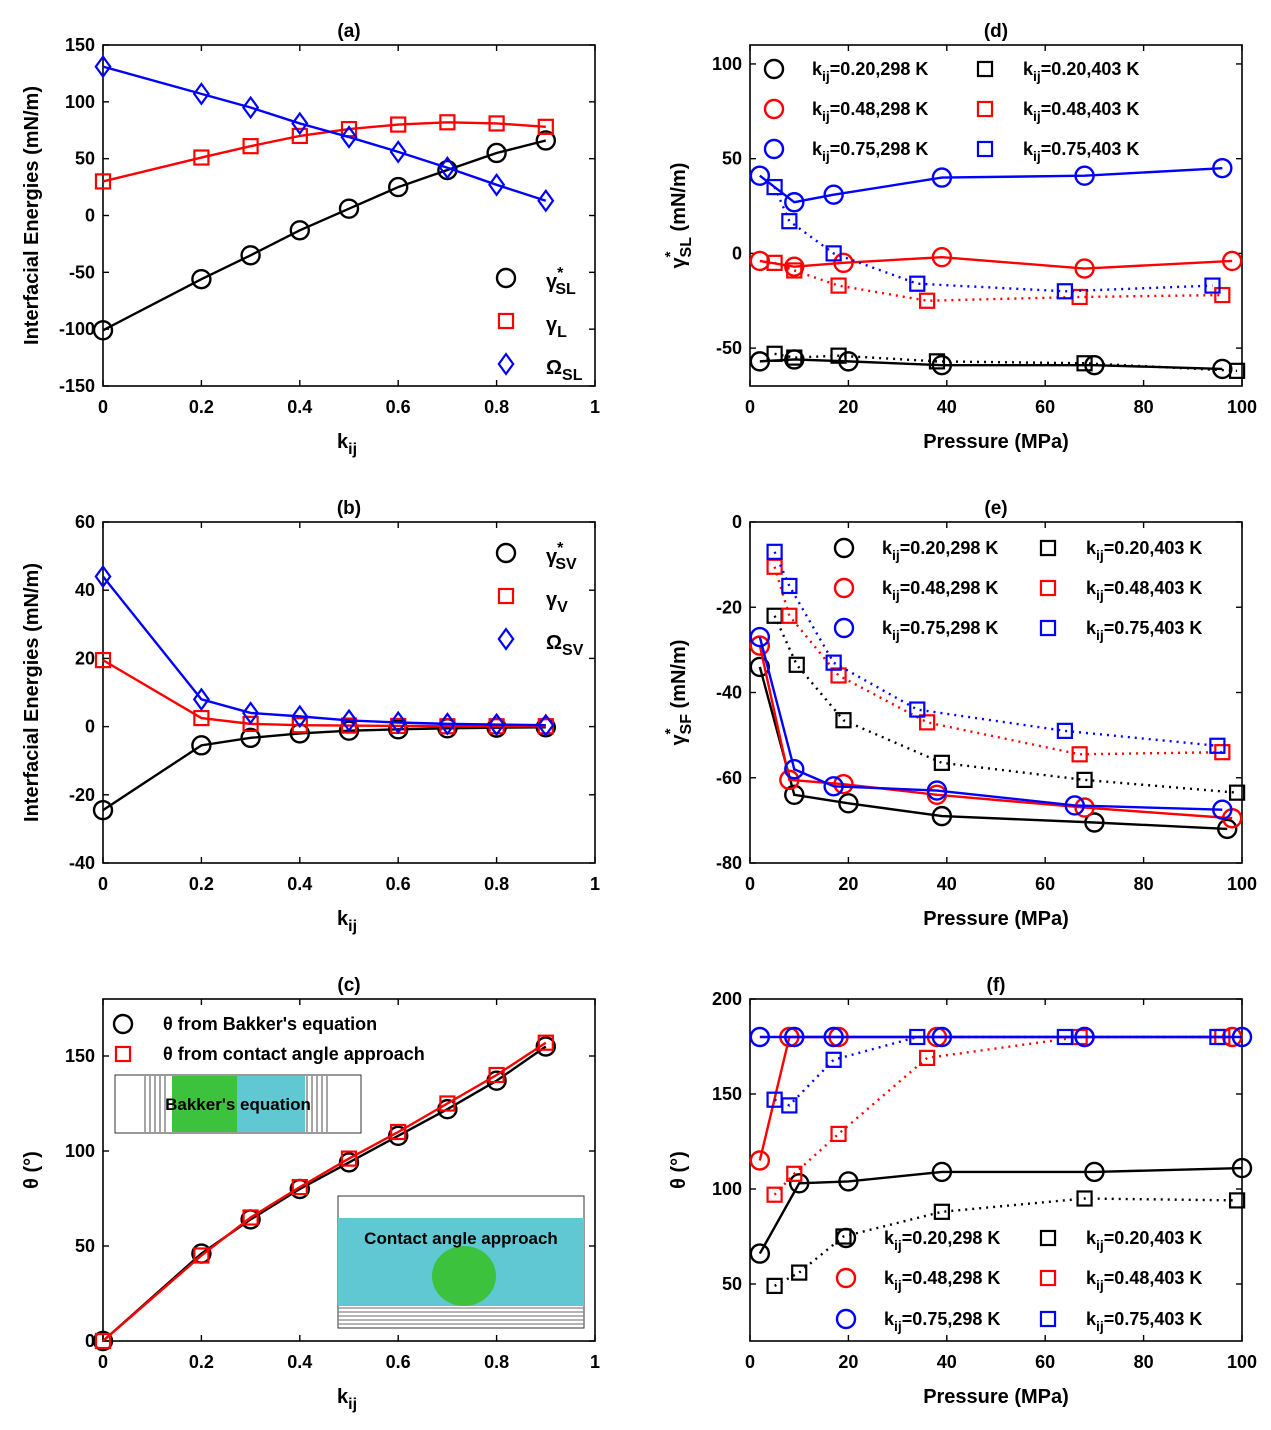  Describe the element at coordinates (201, 884) in the screenshot. I see `x-tick-label: 0.2` at that location.